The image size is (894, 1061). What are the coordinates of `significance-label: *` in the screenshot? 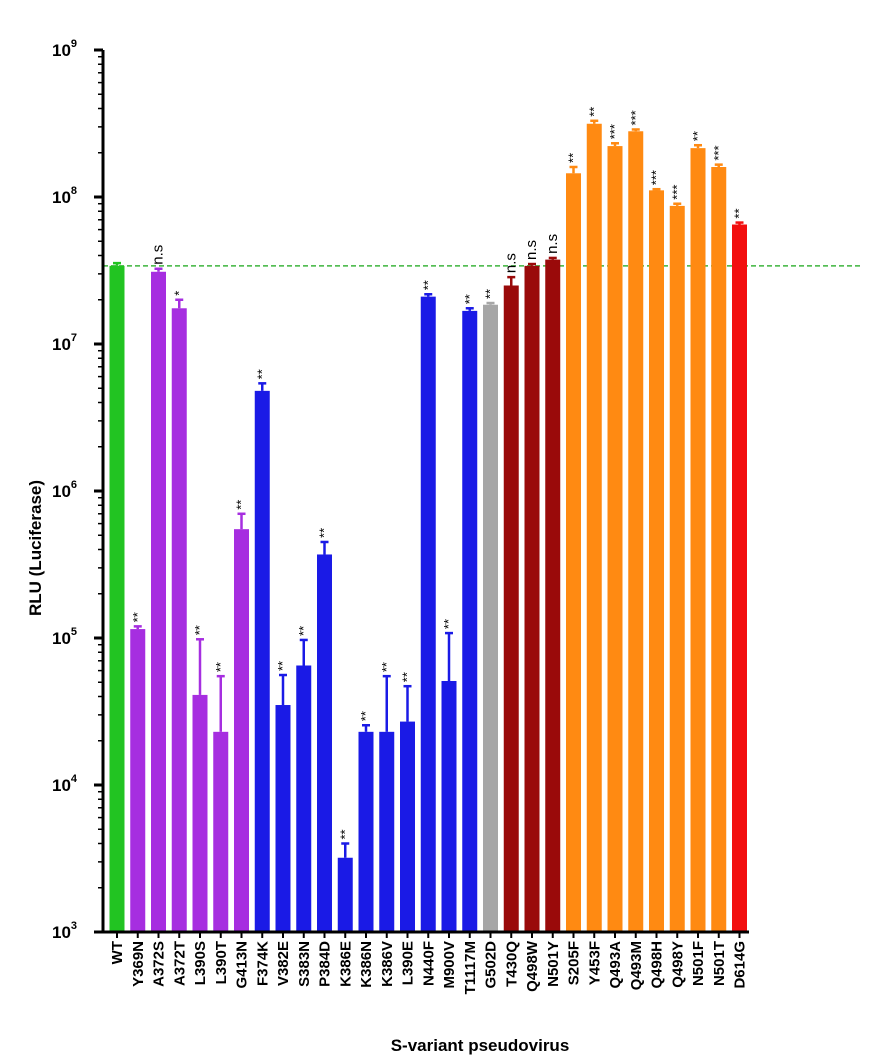 It's located at (178, 293).